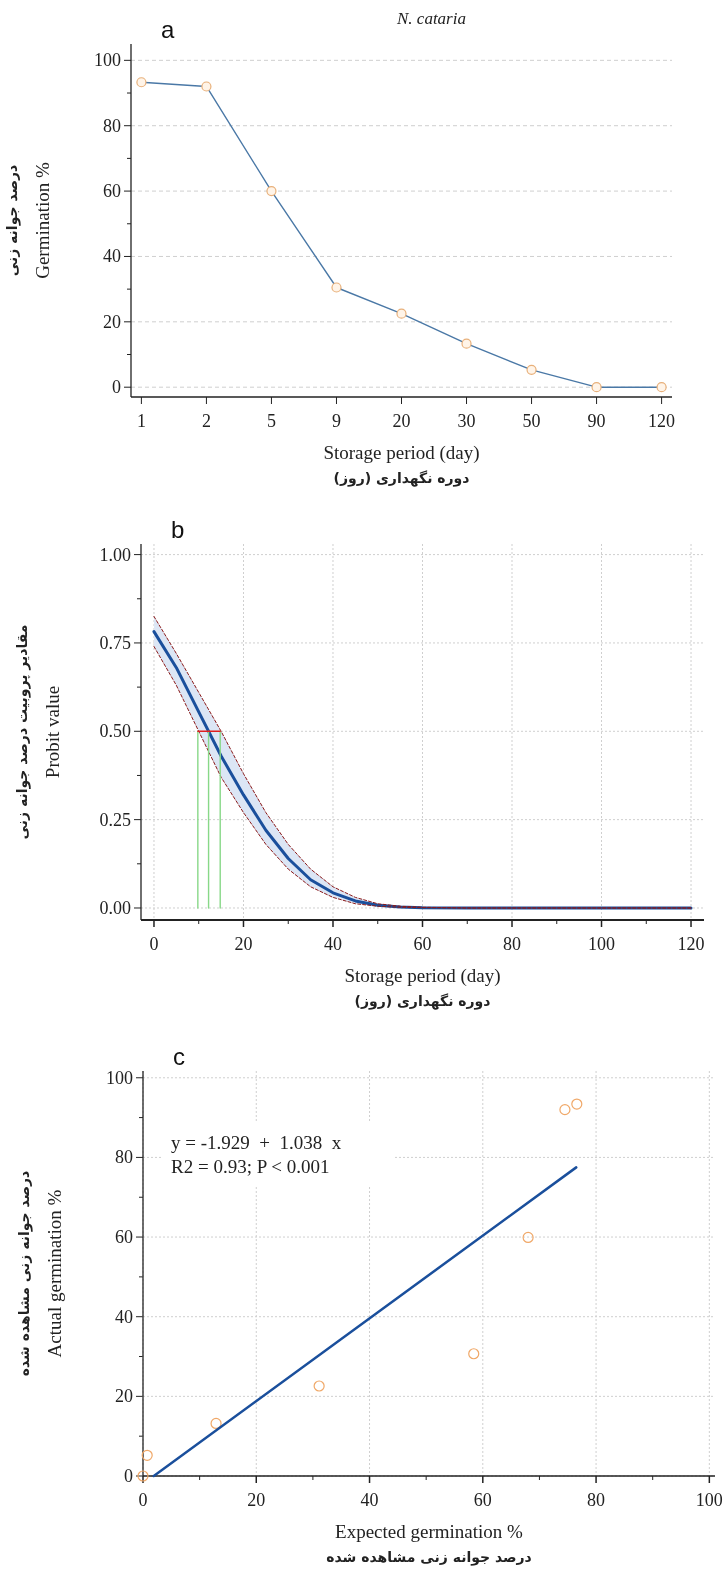 The image size is (724, 1577). Describe the element at coordinates (168, 29) in the screenshot. I see `text: a` at that location.